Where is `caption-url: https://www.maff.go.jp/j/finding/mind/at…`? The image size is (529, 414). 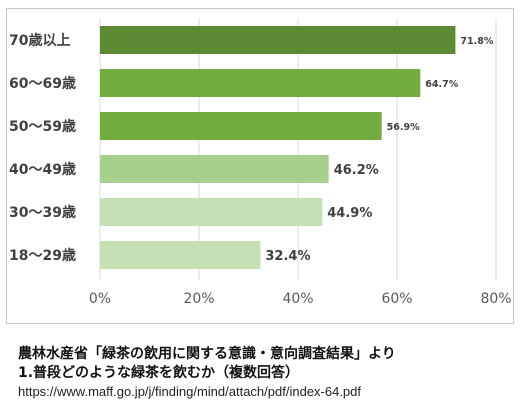
caption-url: https://www.maff.go.jp/j/finding/mind/at… is located at coordinates (190, 391).